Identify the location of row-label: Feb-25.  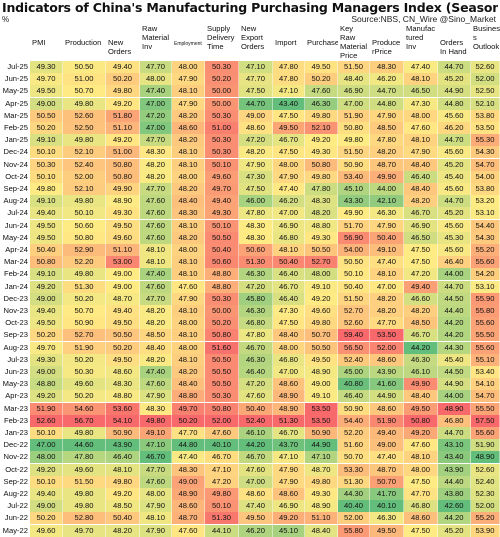
(15, 127).